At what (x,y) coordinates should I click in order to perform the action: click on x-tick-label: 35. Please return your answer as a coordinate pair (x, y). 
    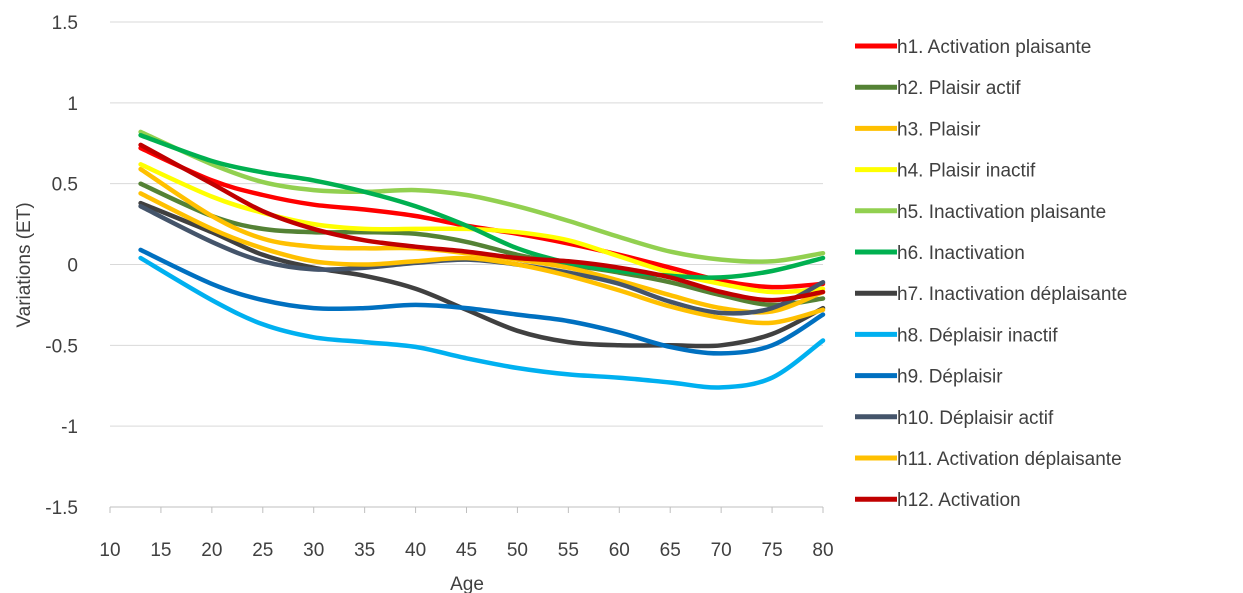
    Looking at the image, I should click on (364, 550).